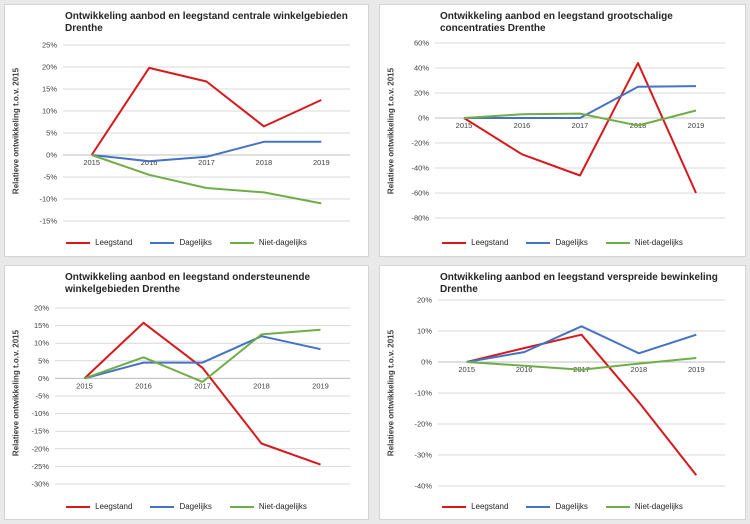 This screenshot has height=524, width=750. I want to click on y-tick-label: 15%, so click(41, 325).